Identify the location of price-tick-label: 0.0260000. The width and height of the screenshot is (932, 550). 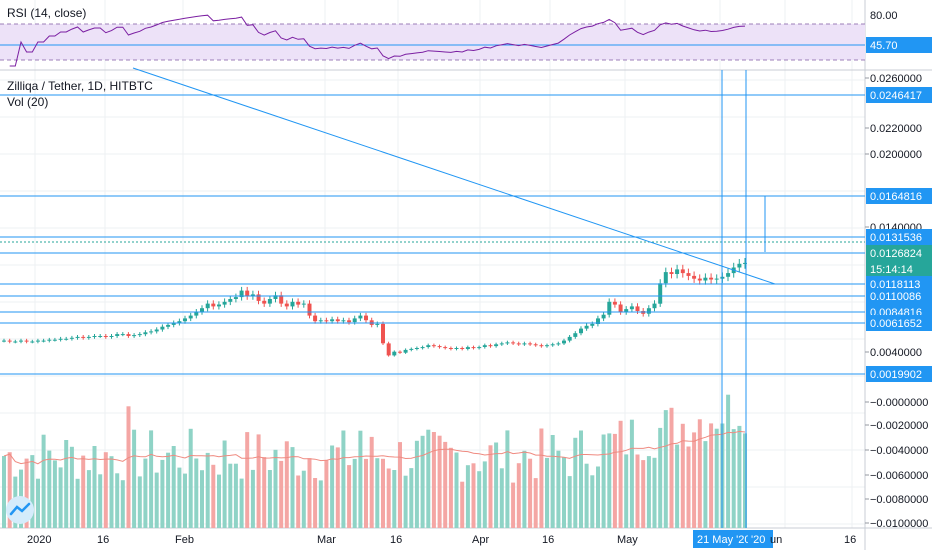
(896, 79).